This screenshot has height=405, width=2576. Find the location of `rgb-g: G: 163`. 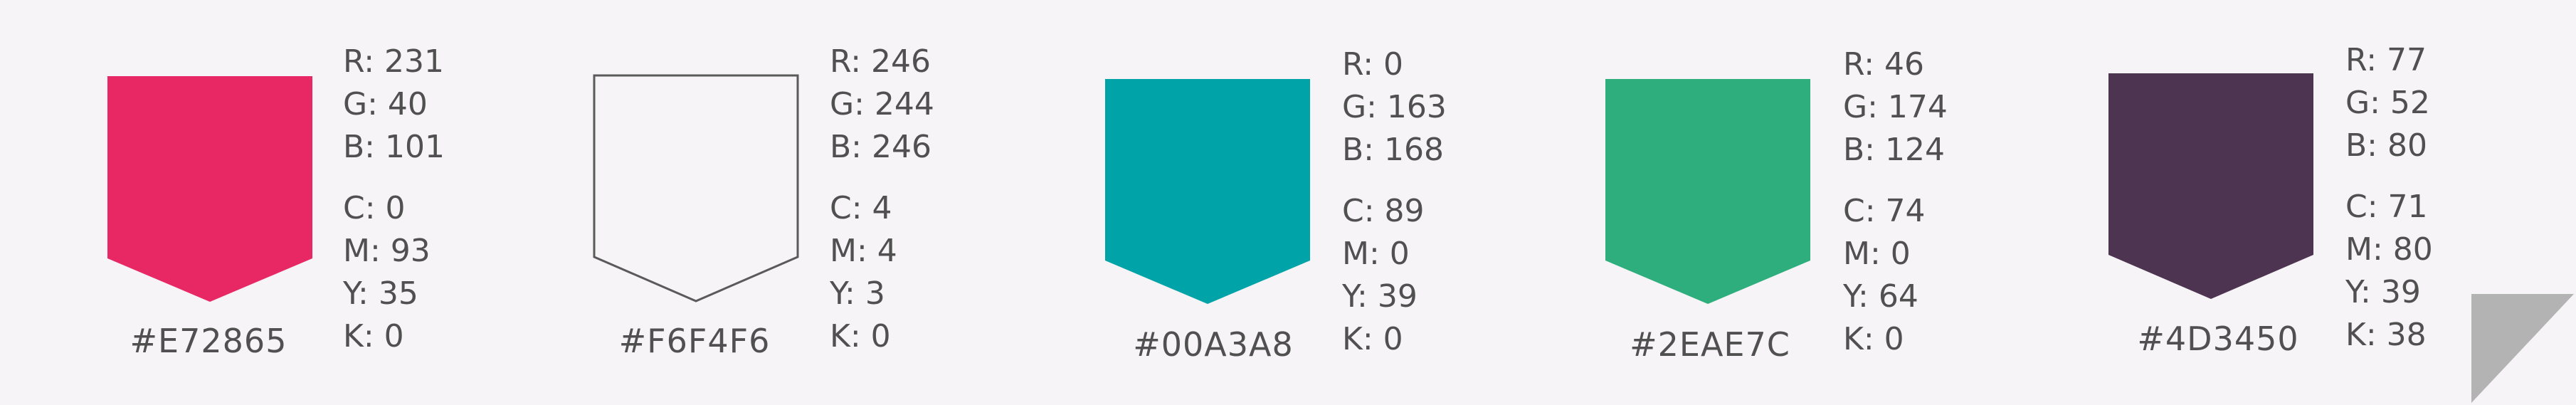

rgb-g: G: 163 is located at coordinates (1394, 107).